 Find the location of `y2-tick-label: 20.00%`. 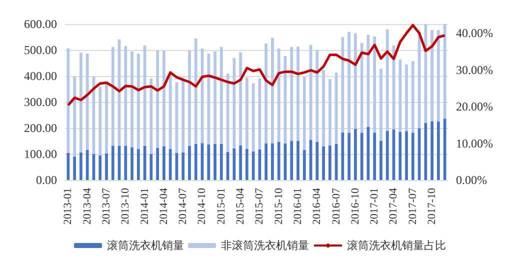

y2-tick-label: 20.00% is located at coordinates (474, 107).